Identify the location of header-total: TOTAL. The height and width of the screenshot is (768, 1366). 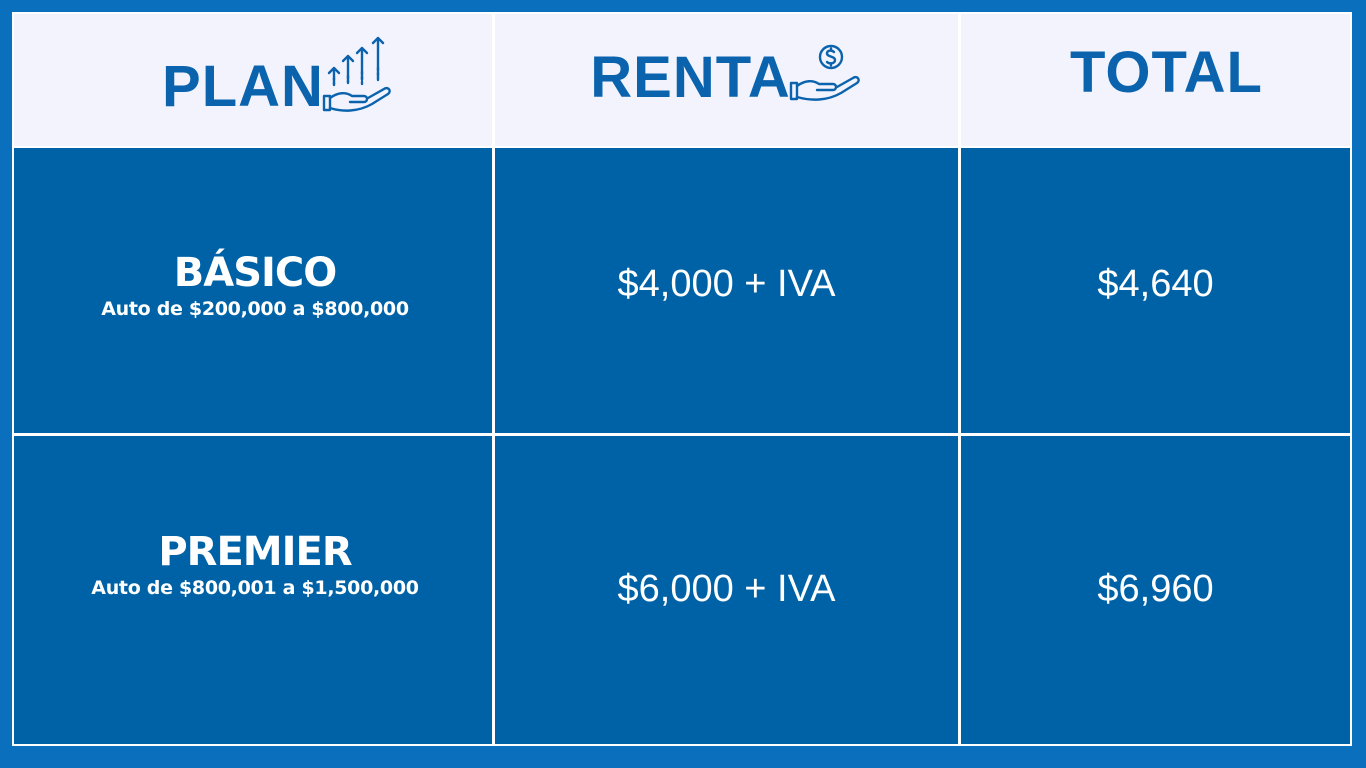
(1155, 80).